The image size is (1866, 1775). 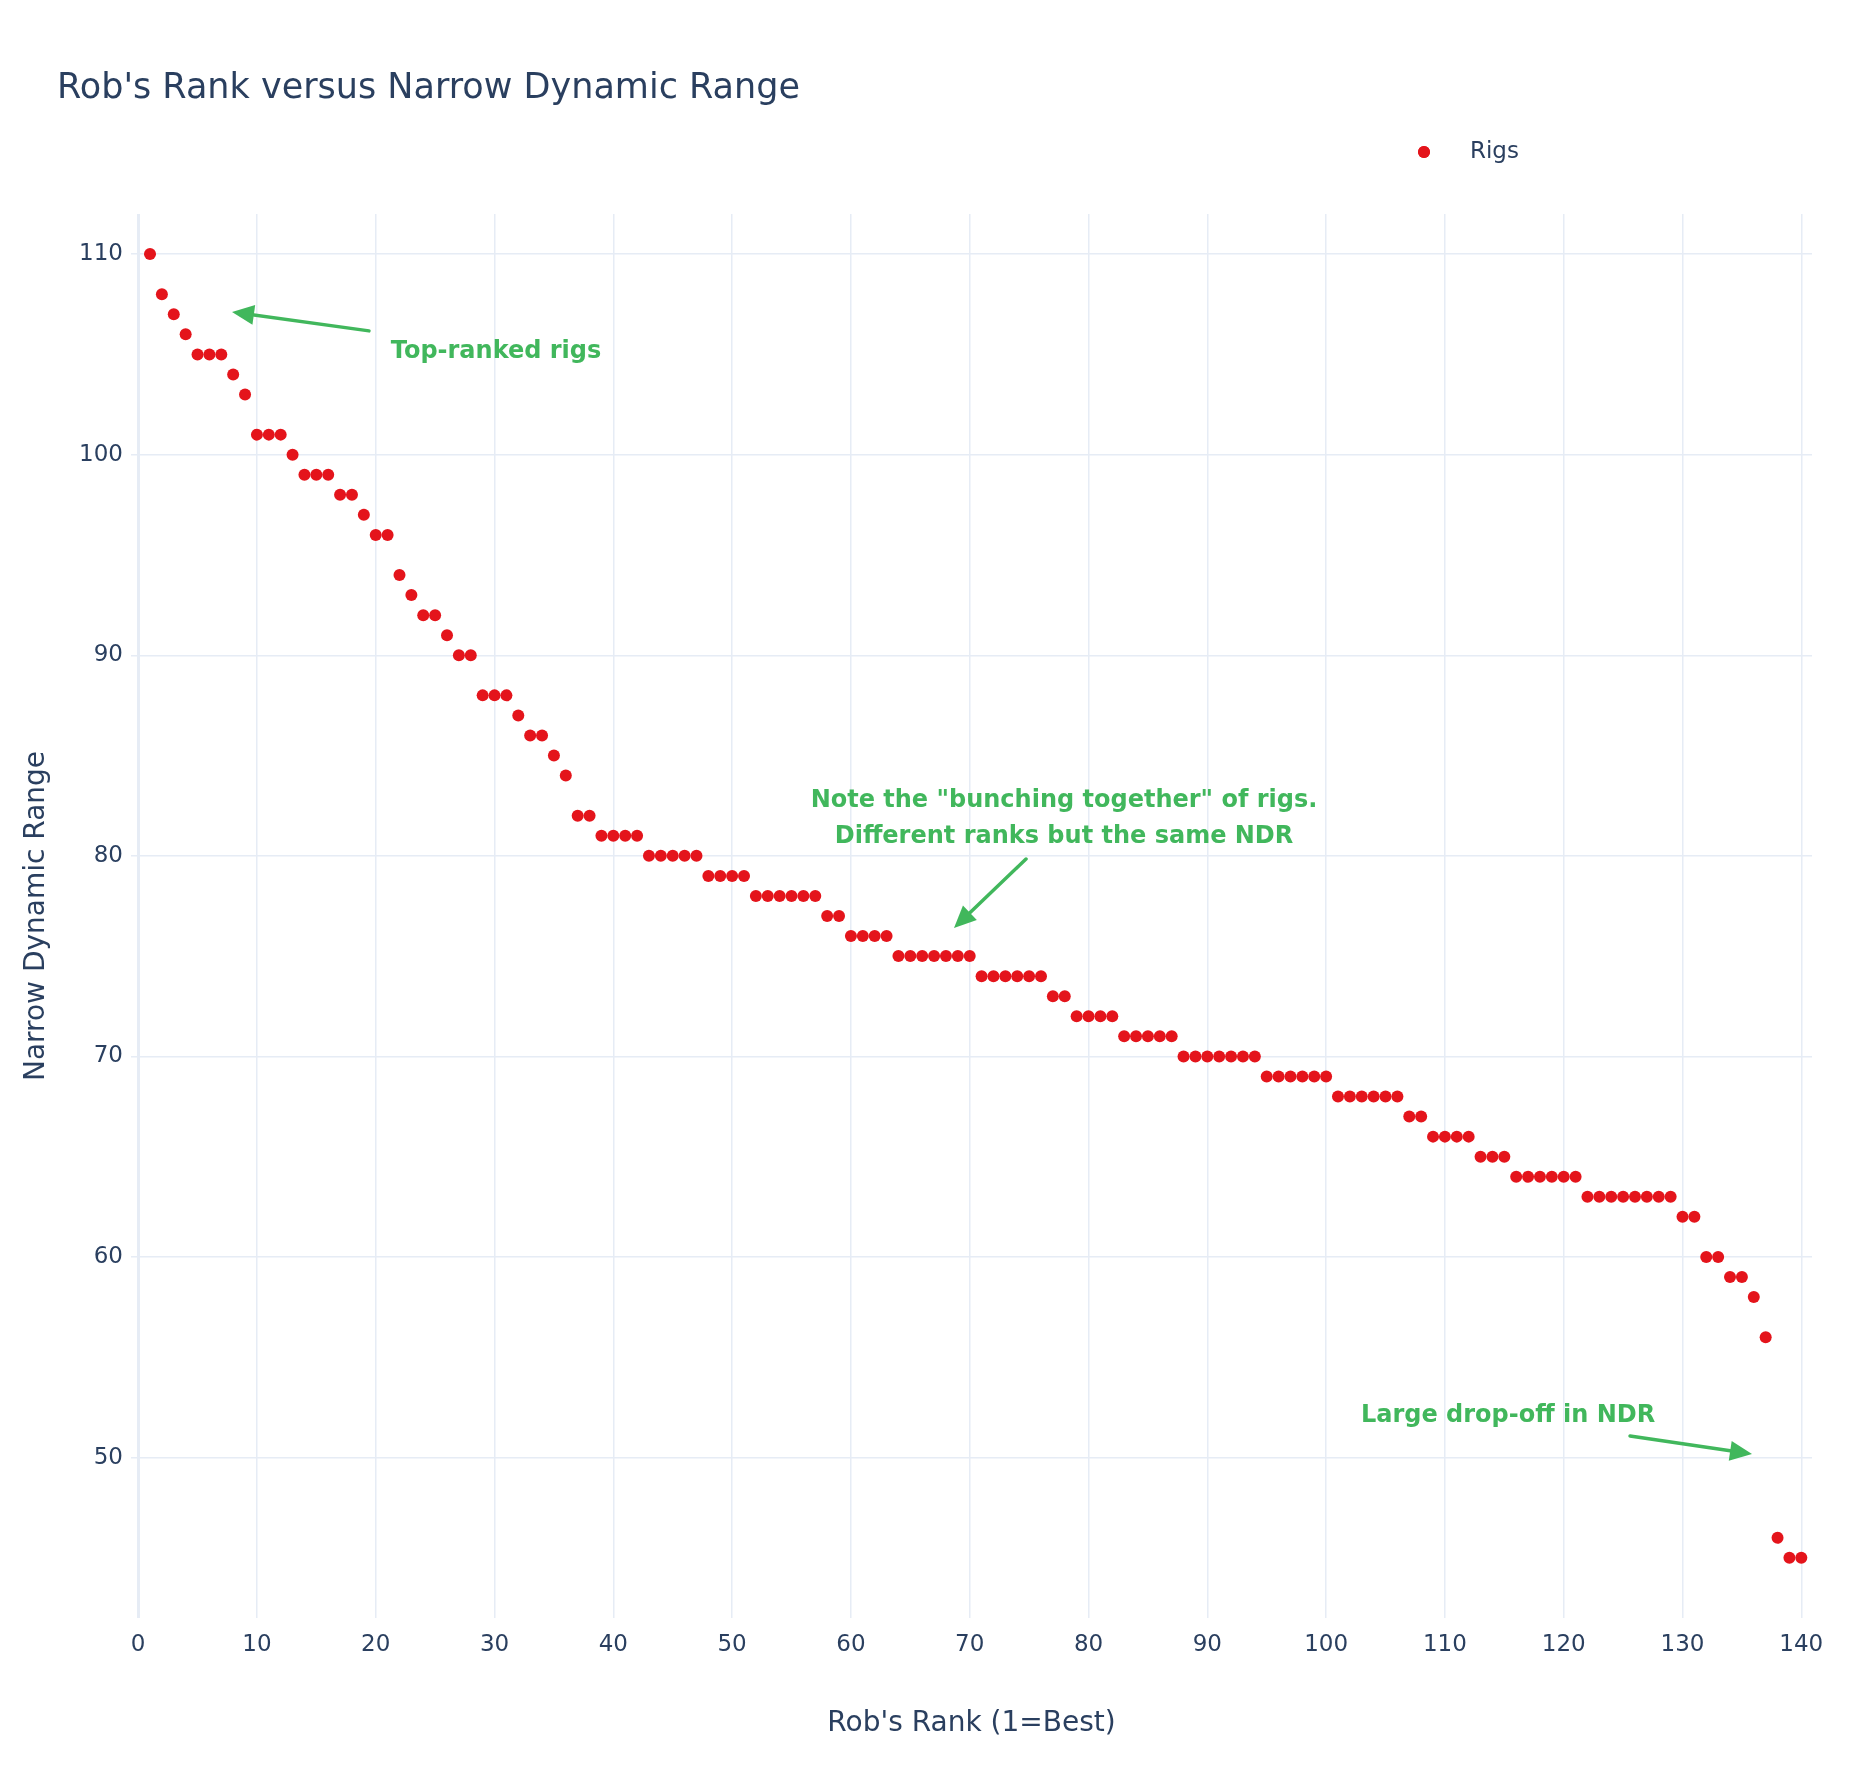 I want to click on y-tick-label: 100, so click(x=101, y=452).